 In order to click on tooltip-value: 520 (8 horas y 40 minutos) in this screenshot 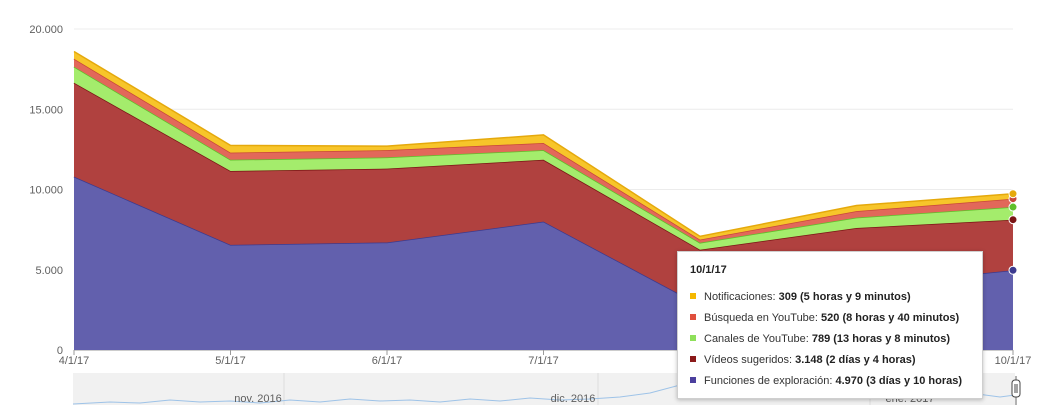, I will do `click(890, 318)`.